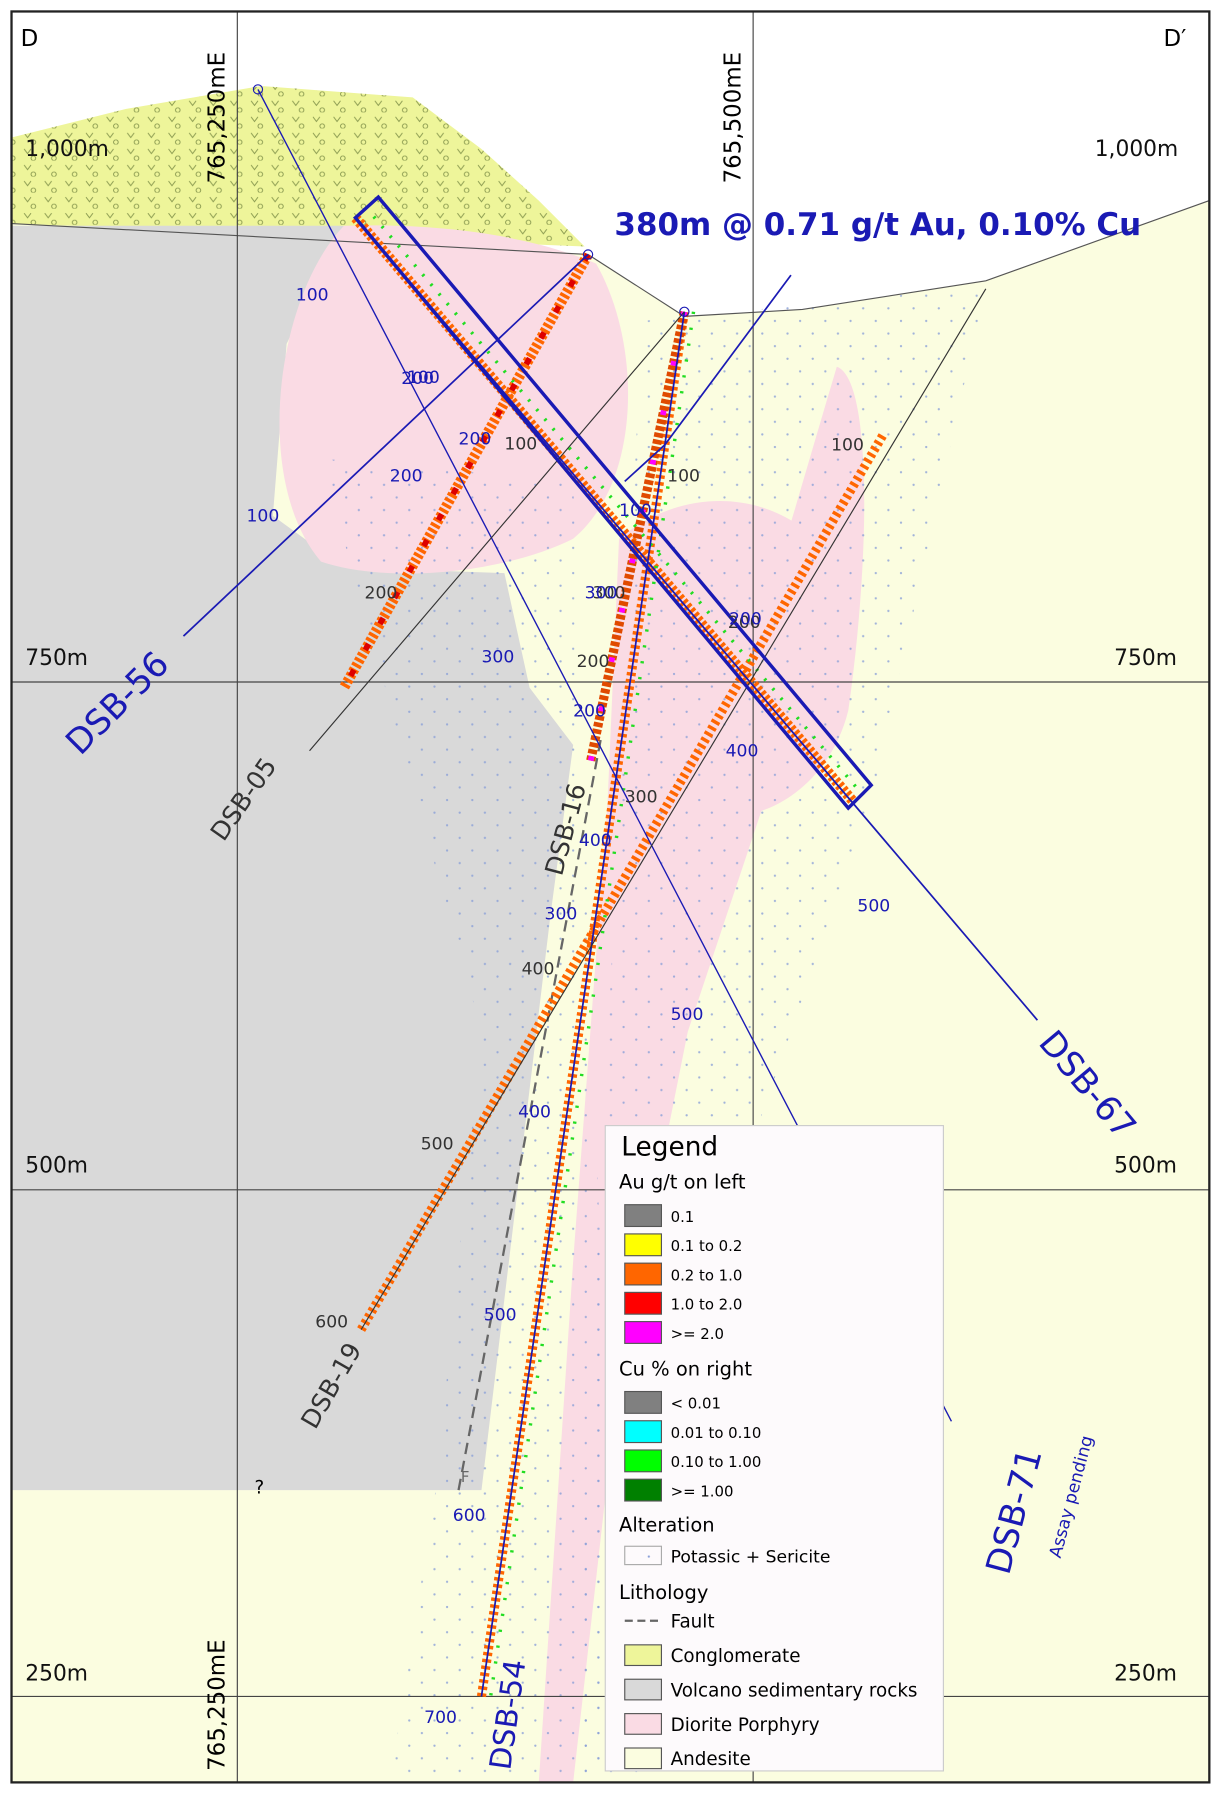 Image resolution: width=1222 pixels, height=1799 pixels. I want to click on headline: 380m @ 0.71 g/t Au, 0.10% Cu, so click(877, 225).